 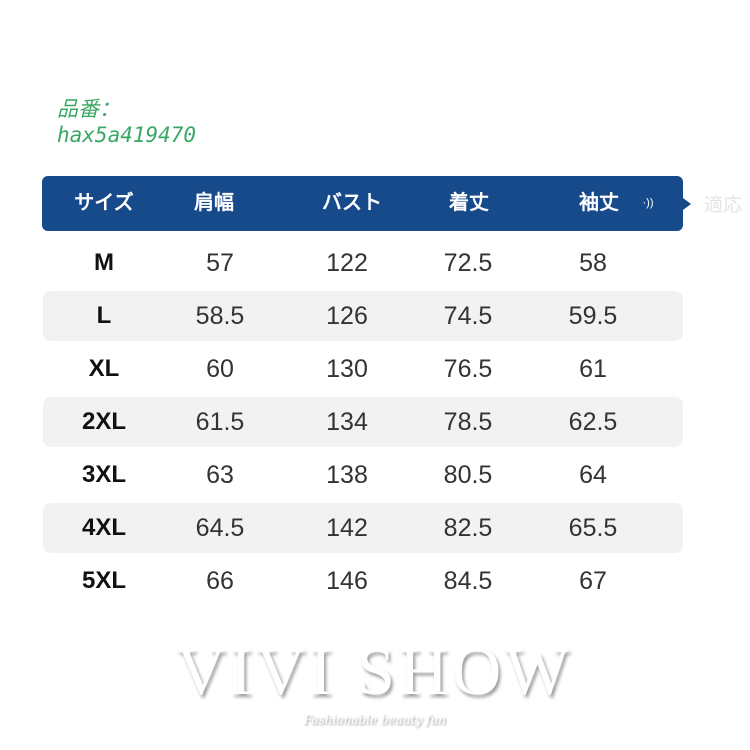 What do you see at coordinates (347, 475) in the screenshot?
I see `cell-bust: 138` at bounding box center [347, 475].